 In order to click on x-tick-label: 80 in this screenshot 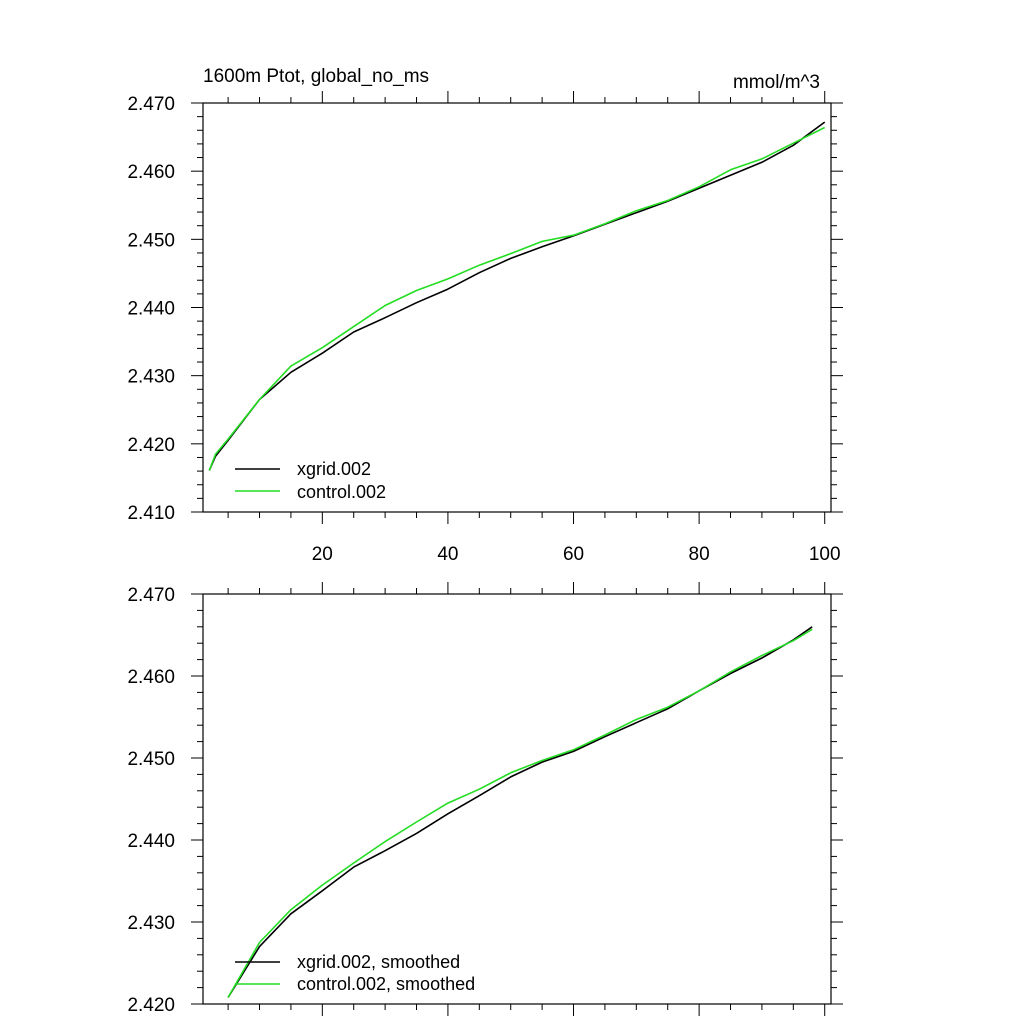, I will do `click(699, 554)`.